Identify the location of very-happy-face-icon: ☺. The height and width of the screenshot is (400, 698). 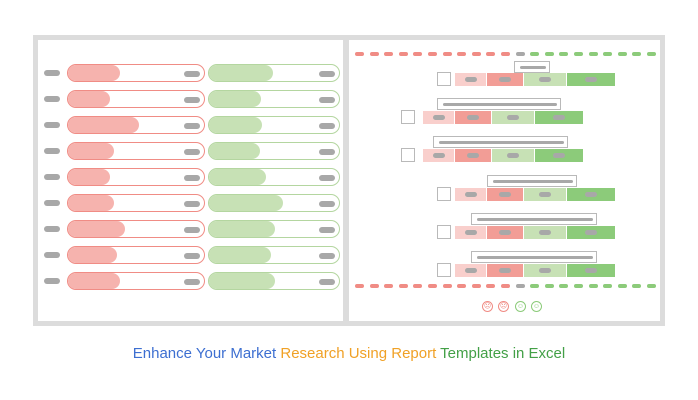
(536, 306).